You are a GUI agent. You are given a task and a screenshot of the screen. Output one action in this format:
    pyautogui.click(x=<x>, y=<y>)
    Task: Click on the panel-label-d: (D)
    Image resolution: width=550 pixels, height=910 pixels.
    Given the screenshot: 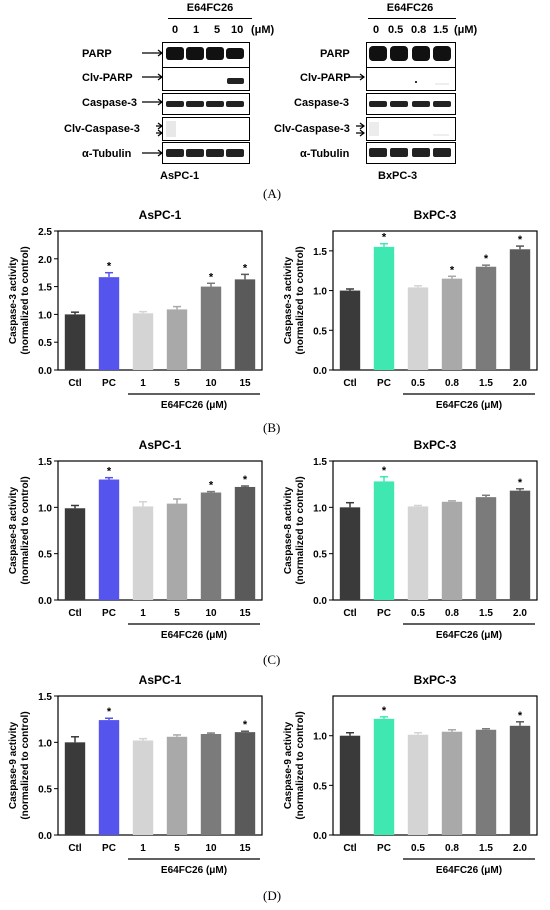 What is the action you would take?
    pyautogui.click(x=272, y=895)
    